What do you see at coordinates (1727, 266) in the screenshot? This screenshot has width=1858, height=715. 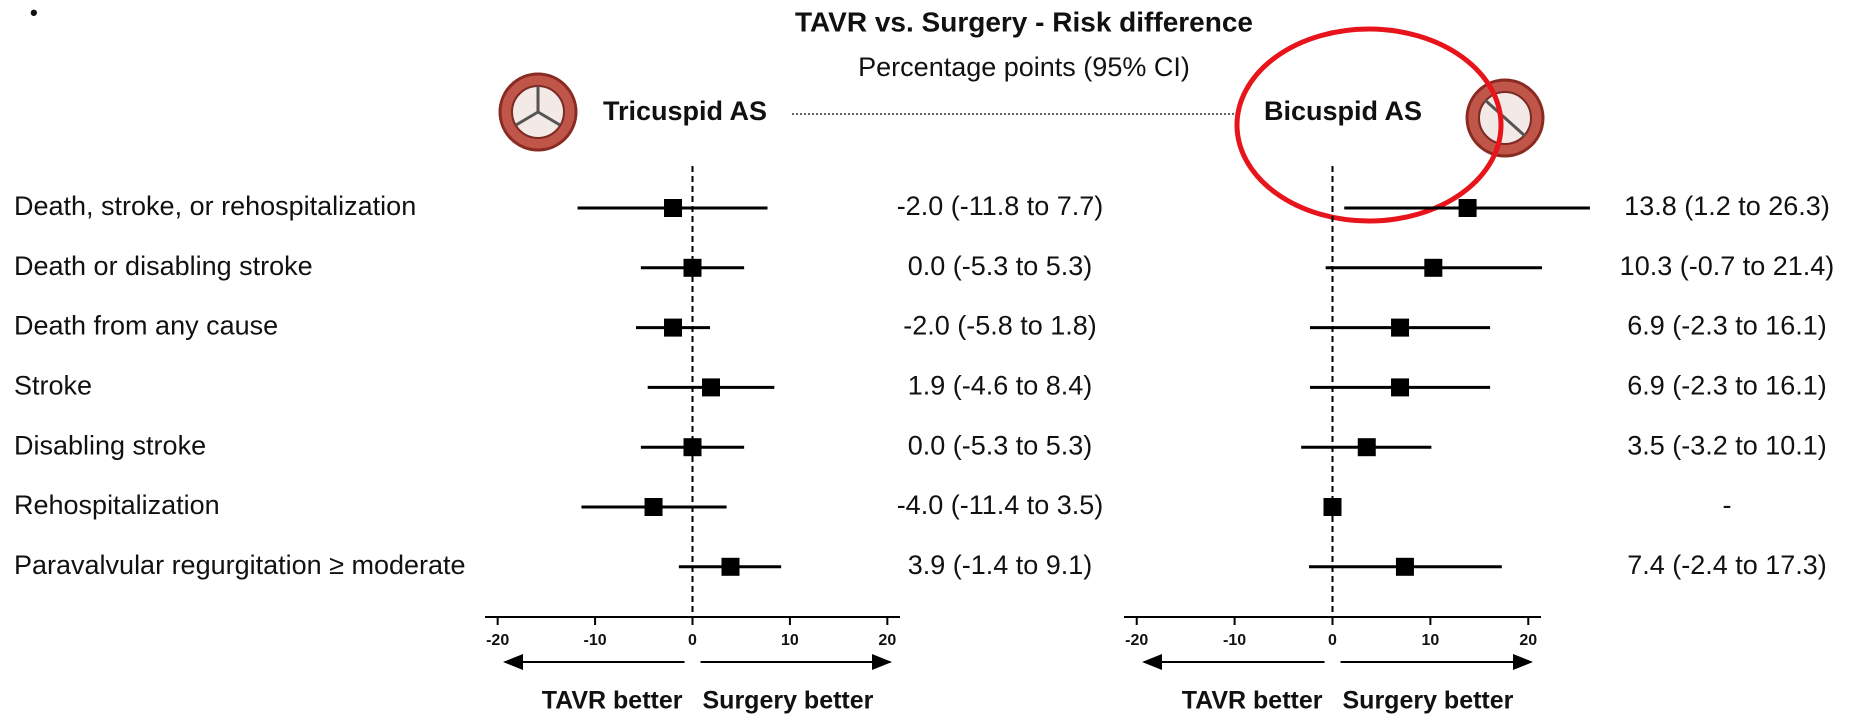 I see `value-label: 10.3 (-0.7 to 21.4)` at bounding box center [1727, 266].